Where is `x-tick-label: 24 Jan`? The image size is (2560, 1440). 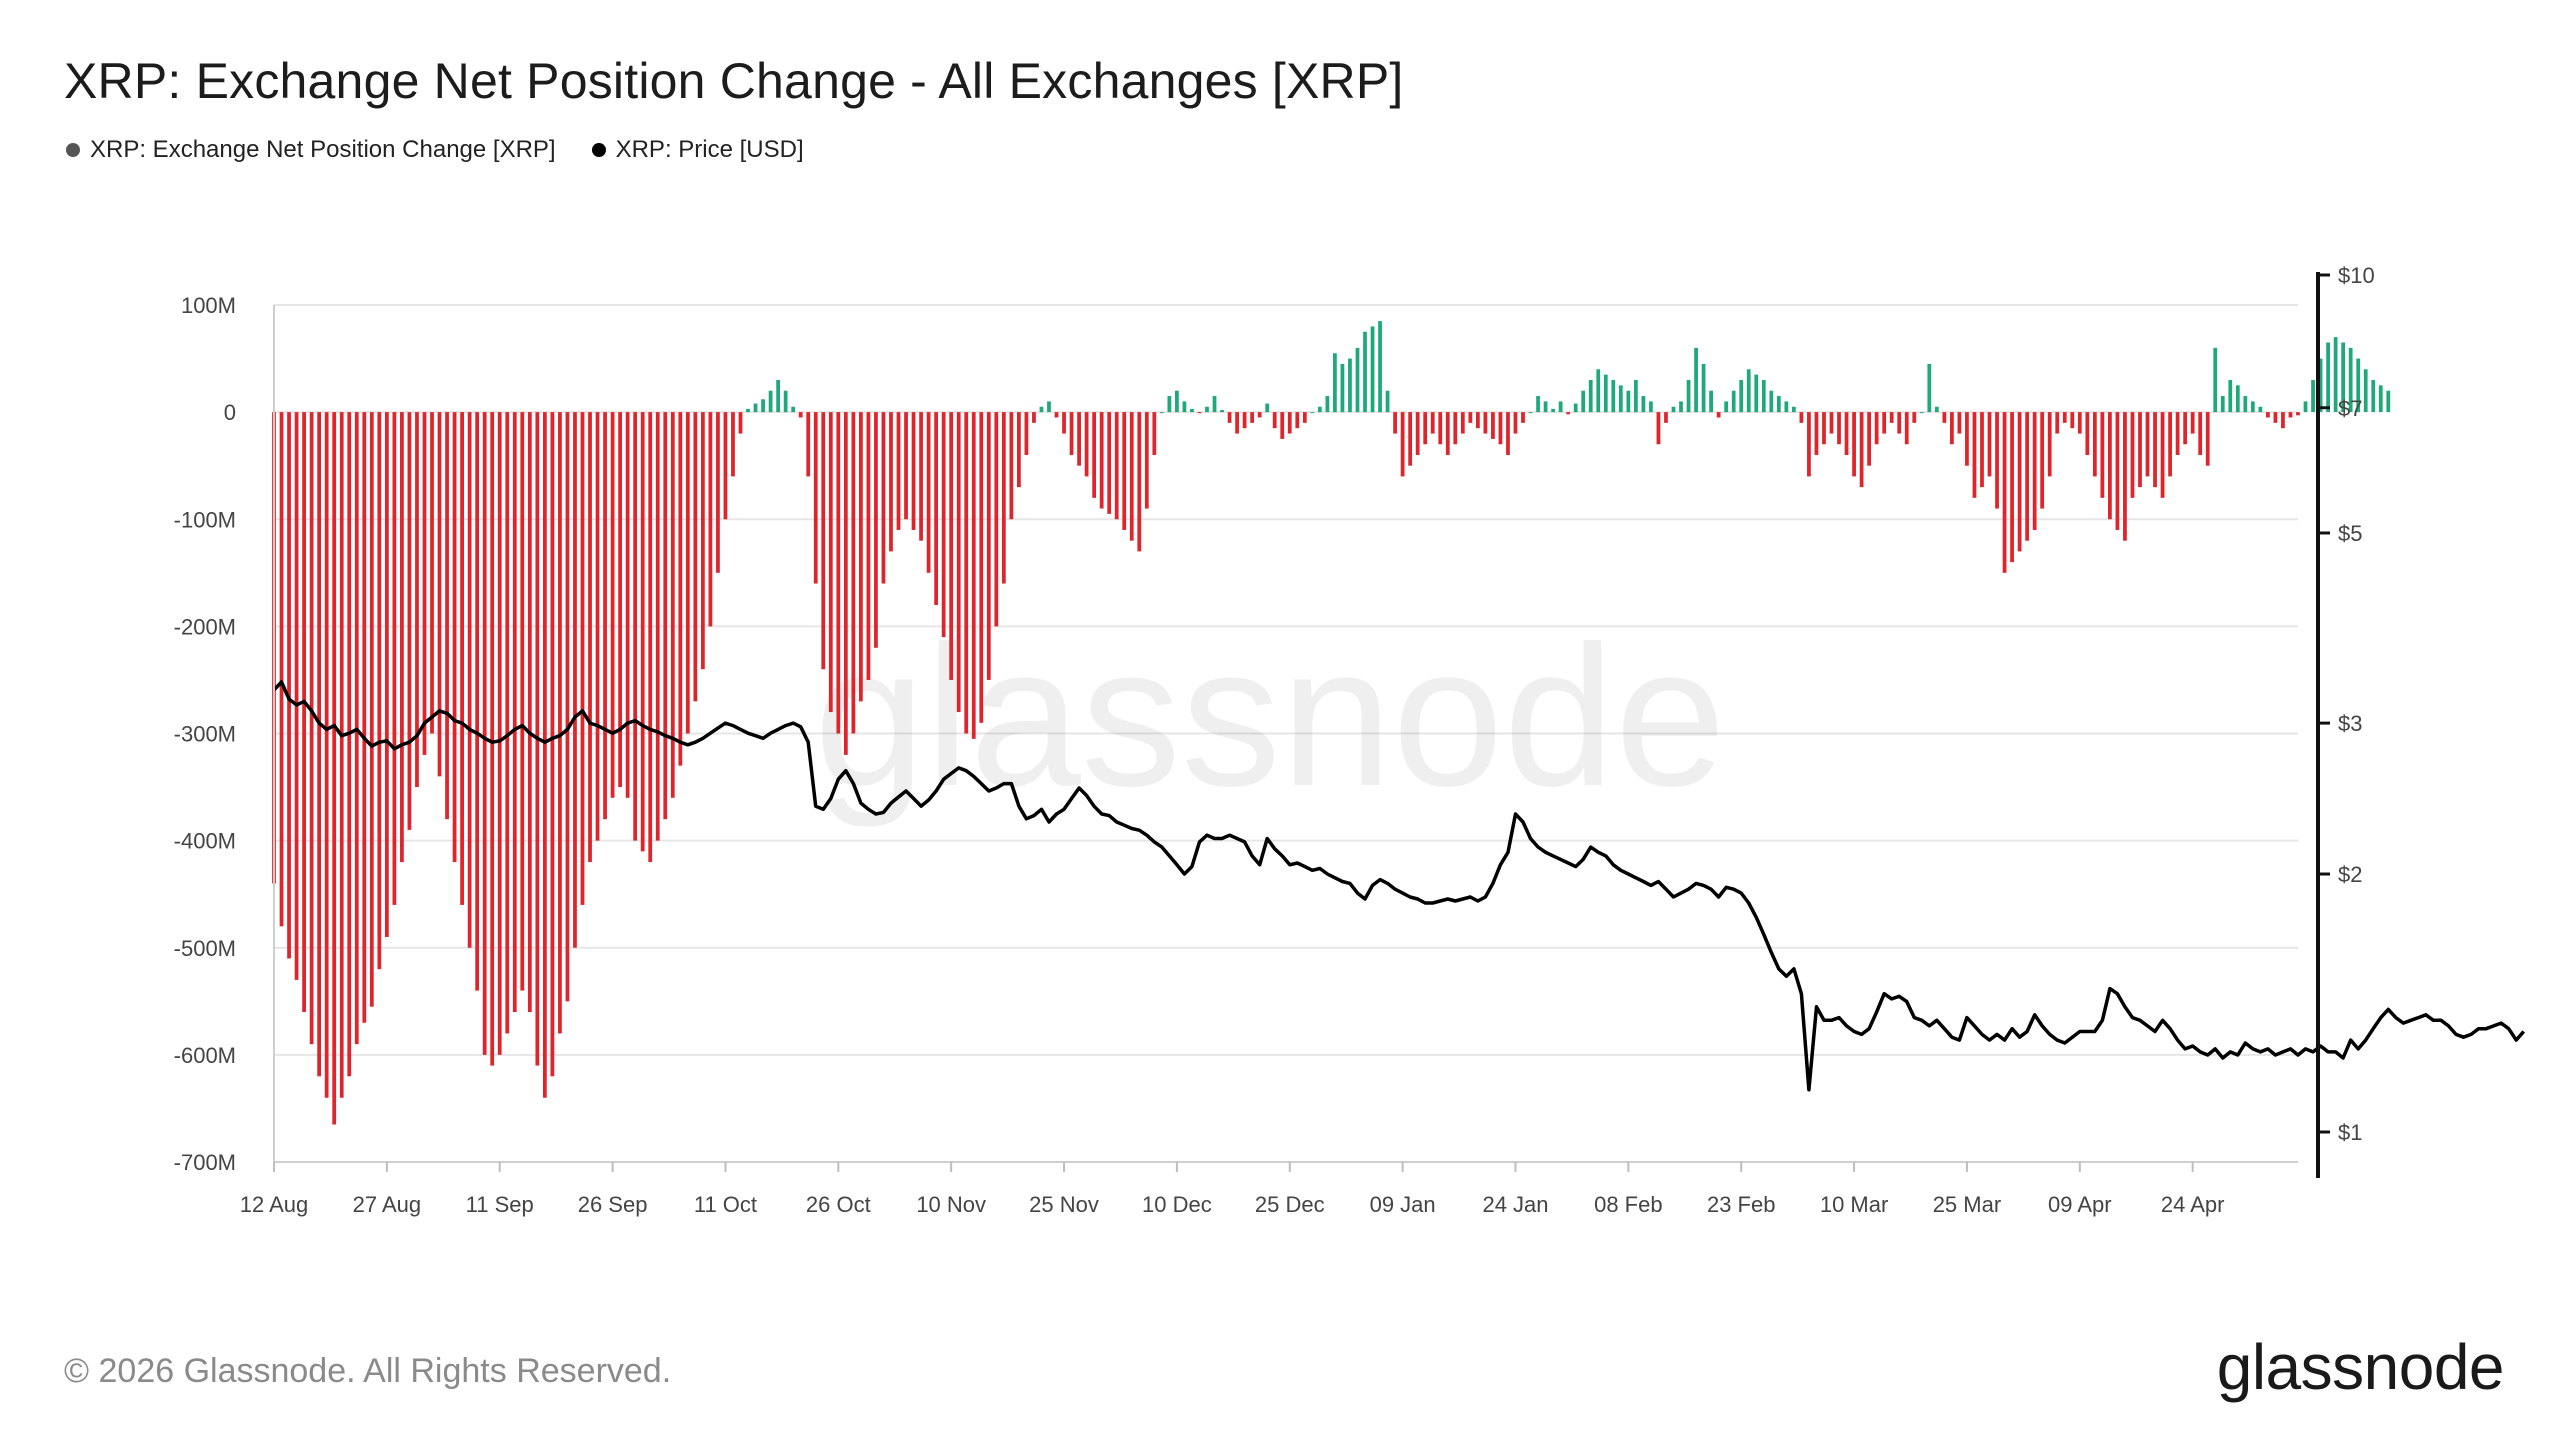
x-tick-label: 24 Jan is located at coordinates (1515, 1204).